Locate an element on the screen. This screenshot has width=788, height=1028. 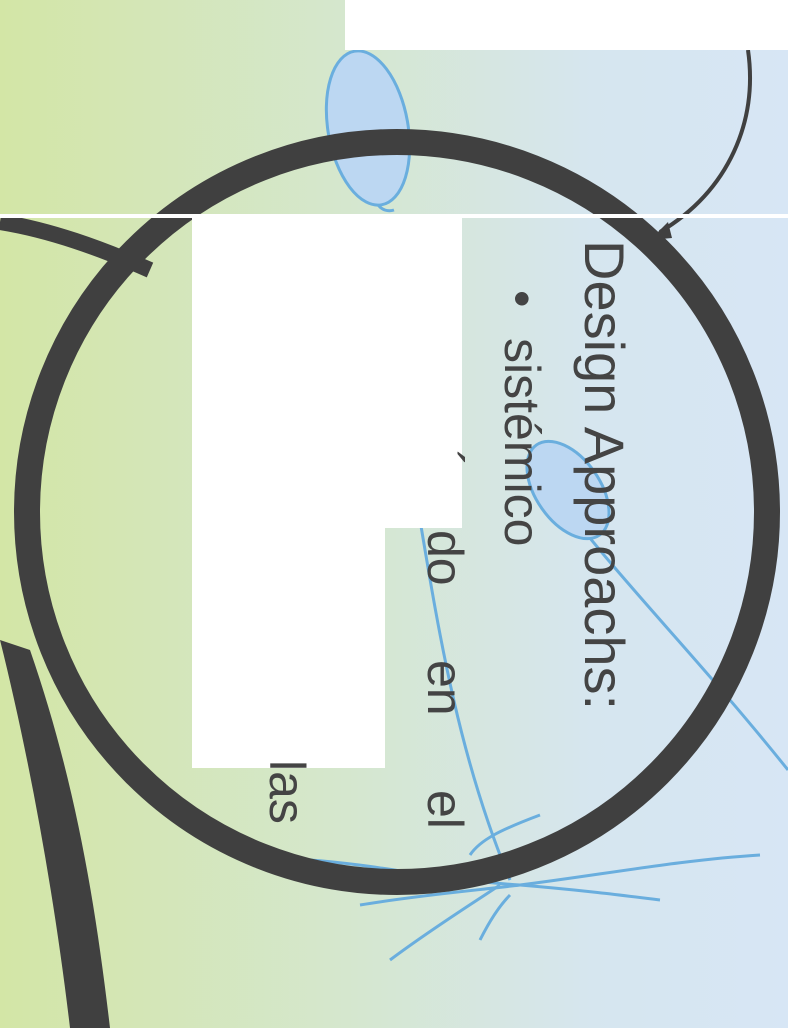
bullet-text: sistémico is located at coordinates (522, 442).